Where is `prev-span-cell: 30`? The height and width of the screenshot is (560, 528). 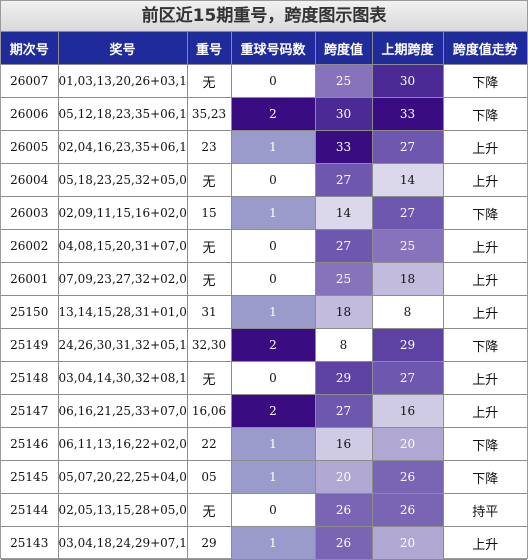 prev-span-cell: 30 is located at coordinates (407, 81).